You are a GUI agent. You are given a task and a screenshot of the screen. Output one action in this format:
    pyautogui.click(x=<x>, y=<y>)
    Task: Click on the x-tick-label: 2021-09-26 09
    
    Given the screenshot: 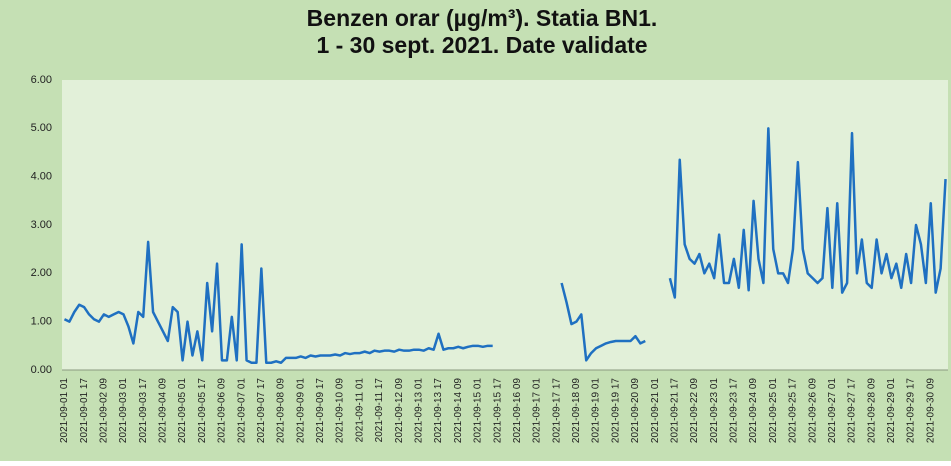 What is the action you would take?
    pyautogui.click(x=812, y=410)
    